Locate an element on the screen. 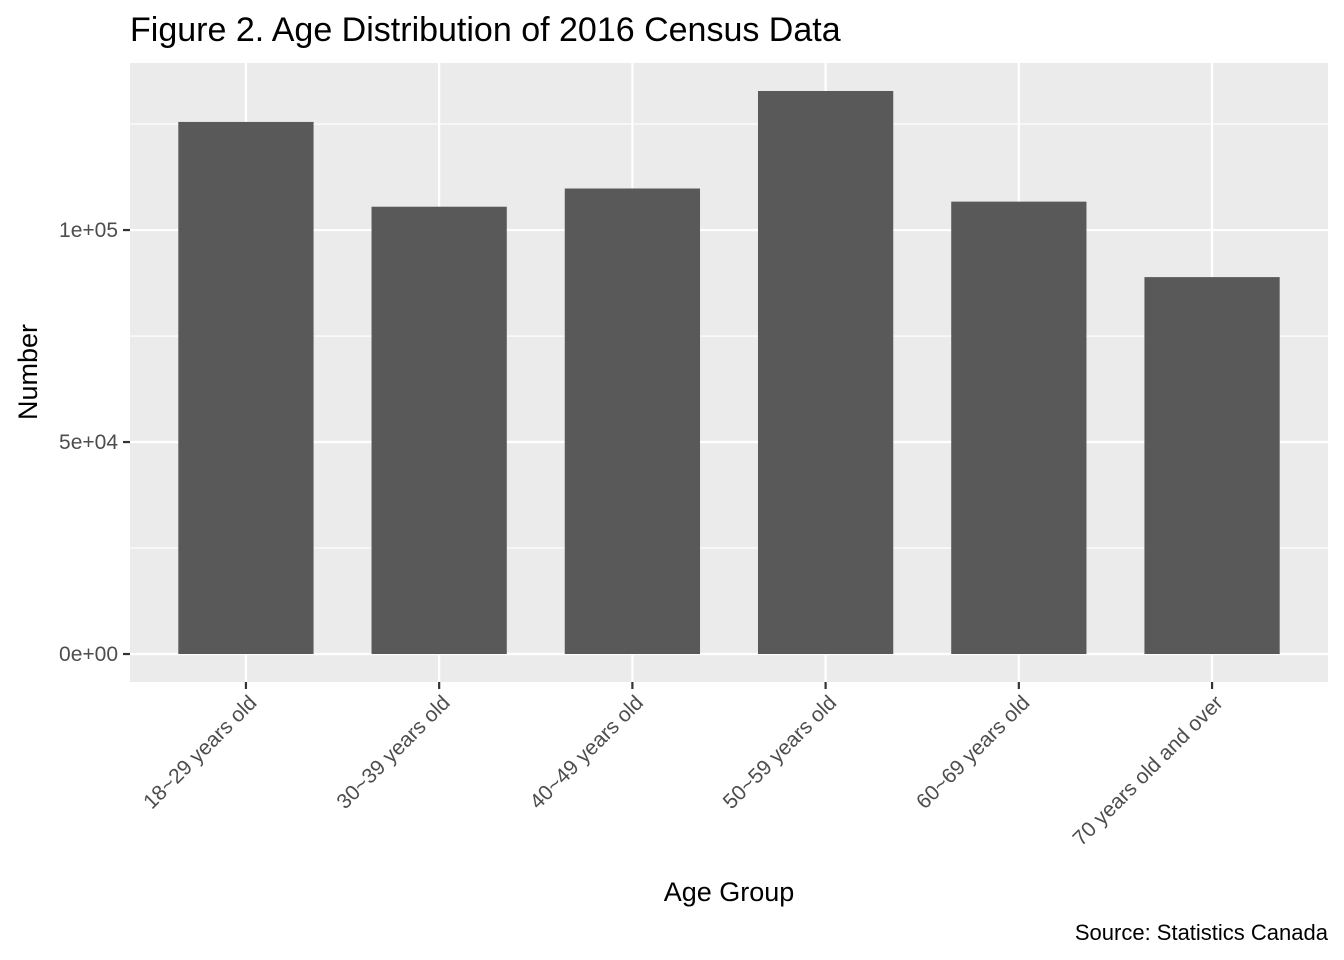 The image size is (1344, 960). x-tick-label: 30~39 years old is located at coordinates (393, 752).